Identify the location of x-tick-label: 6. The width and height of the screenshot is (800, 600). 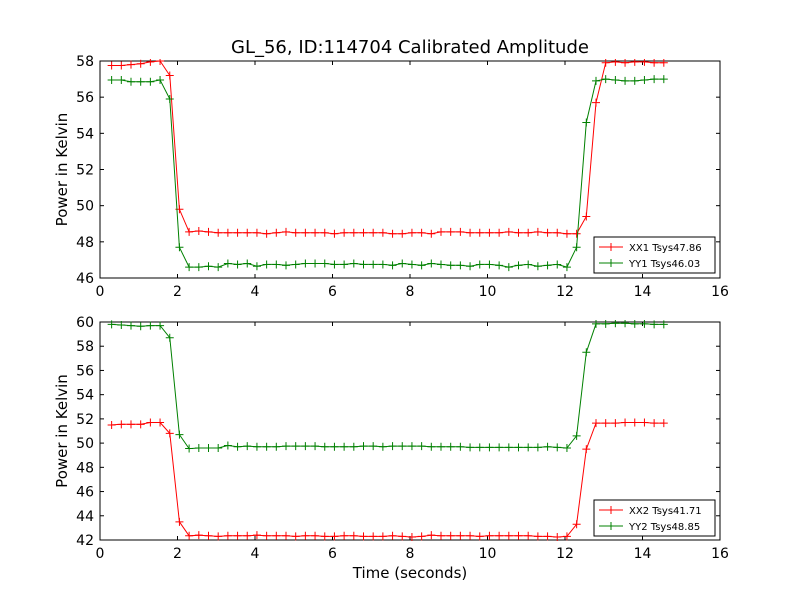
(332, 554).